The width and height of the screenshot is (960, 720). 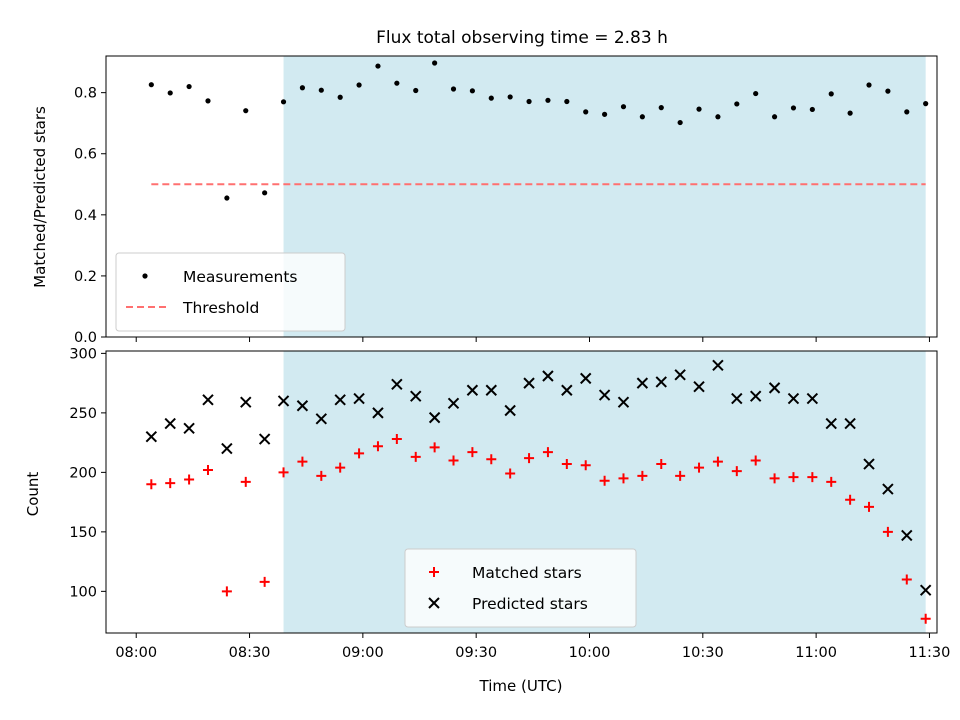 I want to click on chart-title: Flux total observing time = 2.83 h, so click(x=522, y=38).